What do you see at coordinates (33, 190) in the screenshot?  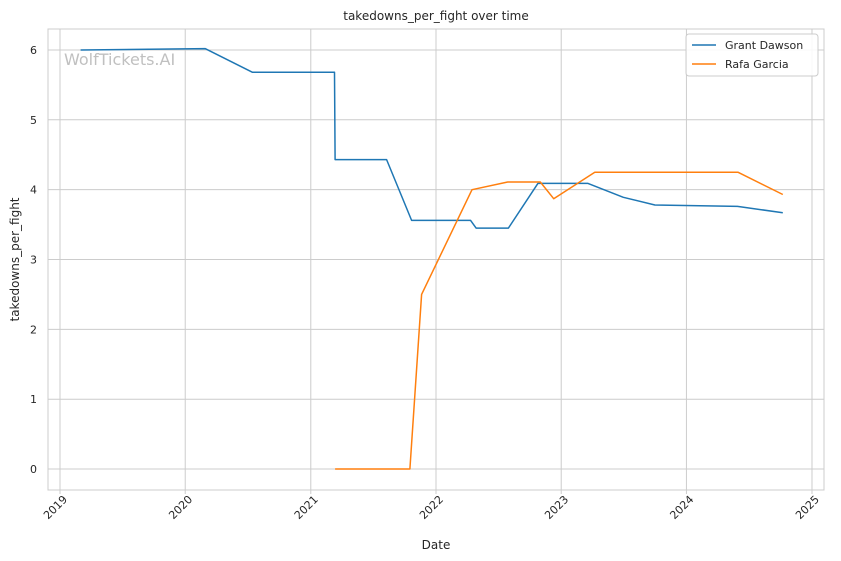 I see `y-tick-label: 4` at bounding box center [33, 190].